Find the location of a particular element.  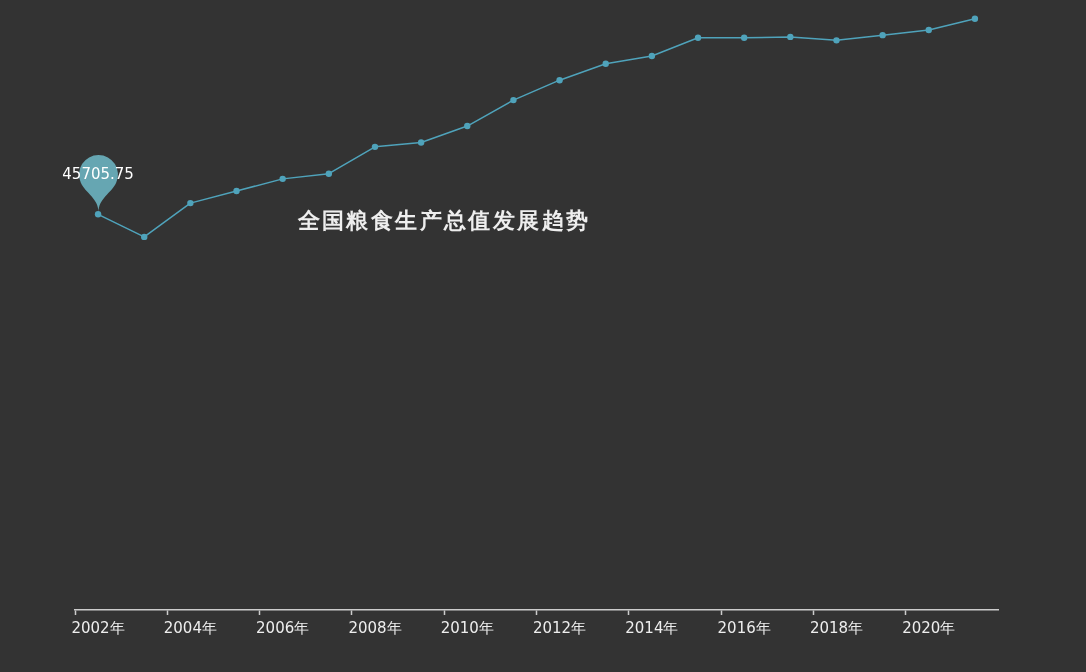

x-tick-label: 2004年 is located at coordinates (190, 627).